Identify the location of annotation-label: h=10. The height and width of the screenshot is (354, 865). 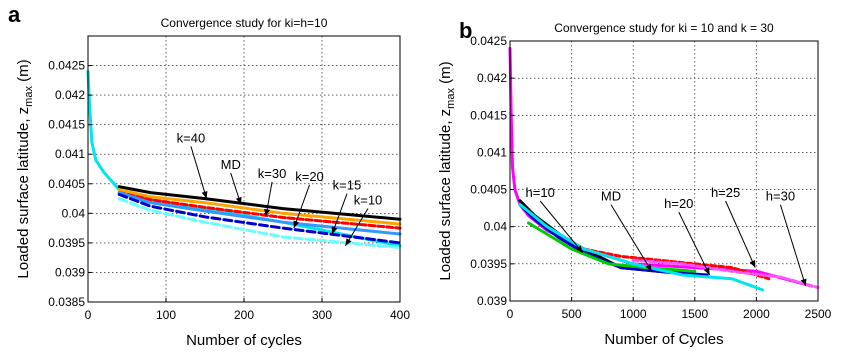
(540, 192).